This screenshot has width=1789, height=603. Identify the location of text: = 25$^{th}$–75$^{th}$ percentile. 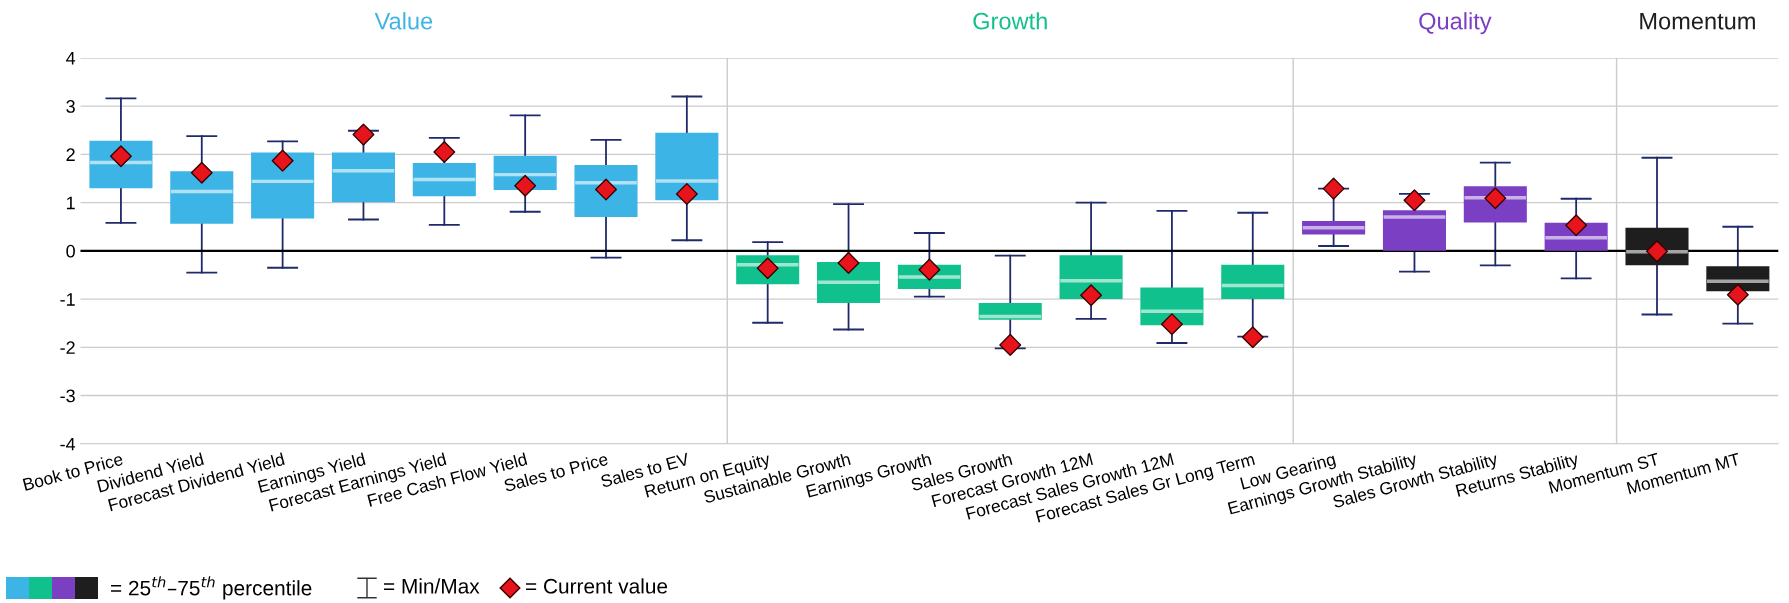
(211, 588).